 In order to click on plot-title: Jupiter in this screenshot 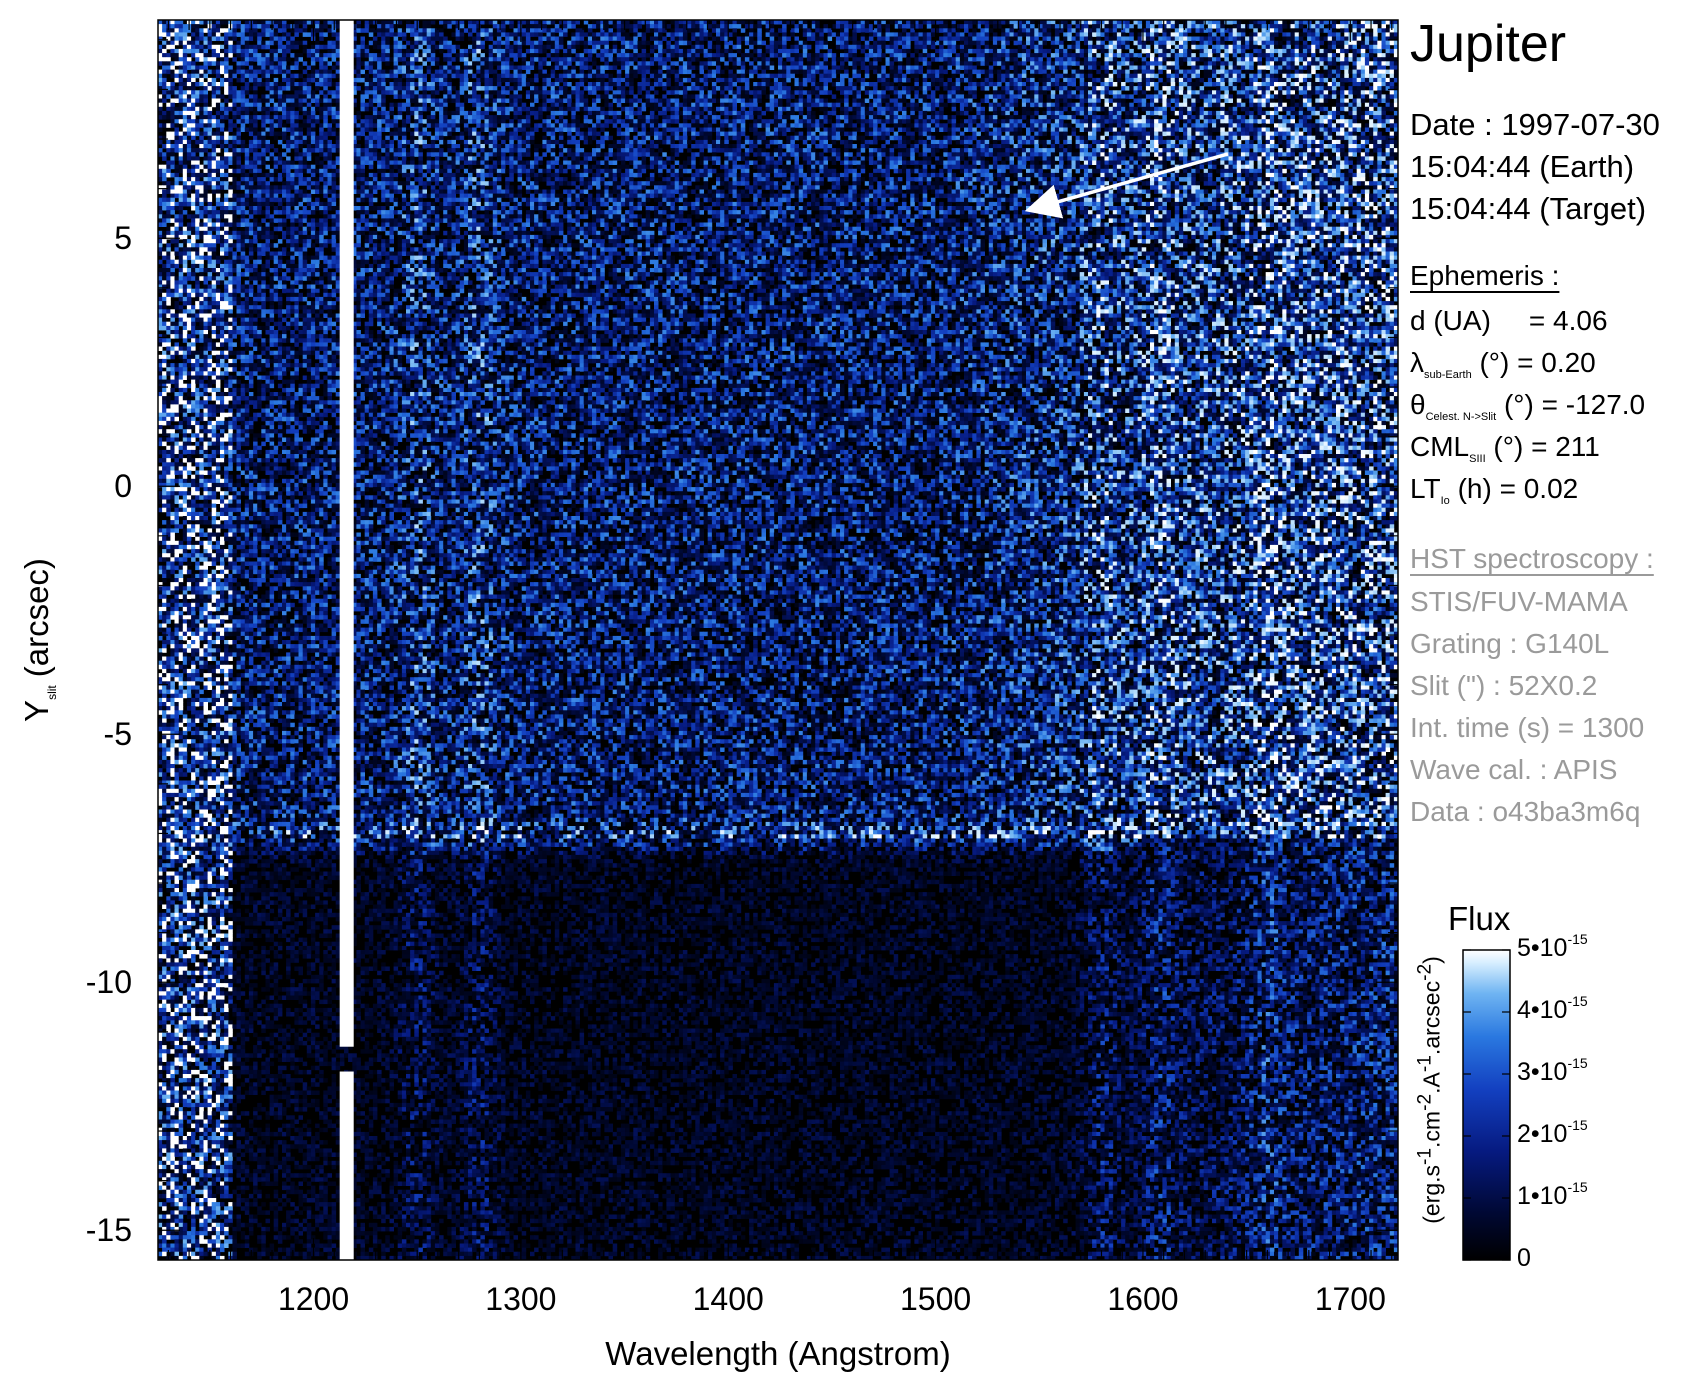, I will do `click(1488, 44)`.